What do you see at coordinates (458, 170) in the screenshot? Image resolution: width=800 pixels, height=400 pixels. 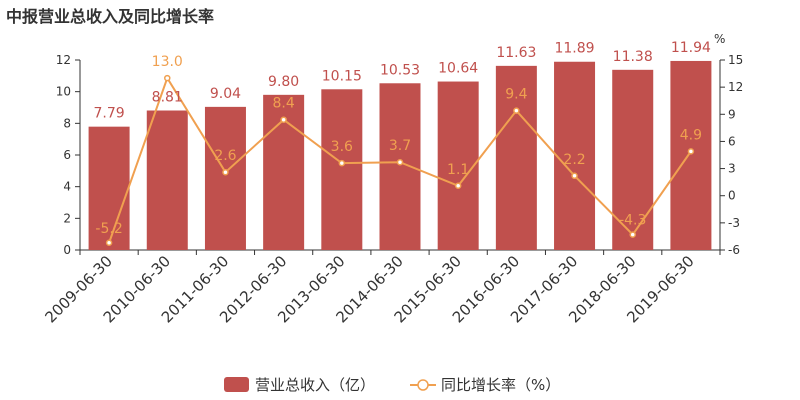 I see `growth-value-label: 1.1` at bounding box center [458, 170].